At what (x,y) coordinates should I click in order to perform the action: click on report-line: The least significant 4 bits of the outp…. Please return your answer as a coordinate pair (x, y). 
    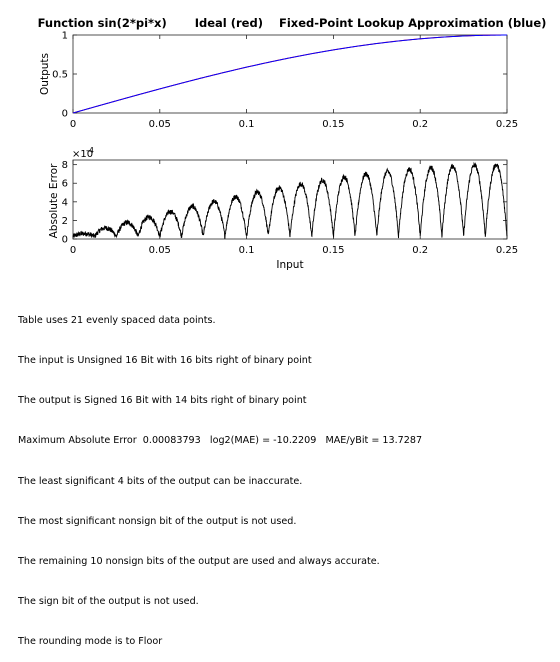
    Looking at the image, I should click on (160, 481).